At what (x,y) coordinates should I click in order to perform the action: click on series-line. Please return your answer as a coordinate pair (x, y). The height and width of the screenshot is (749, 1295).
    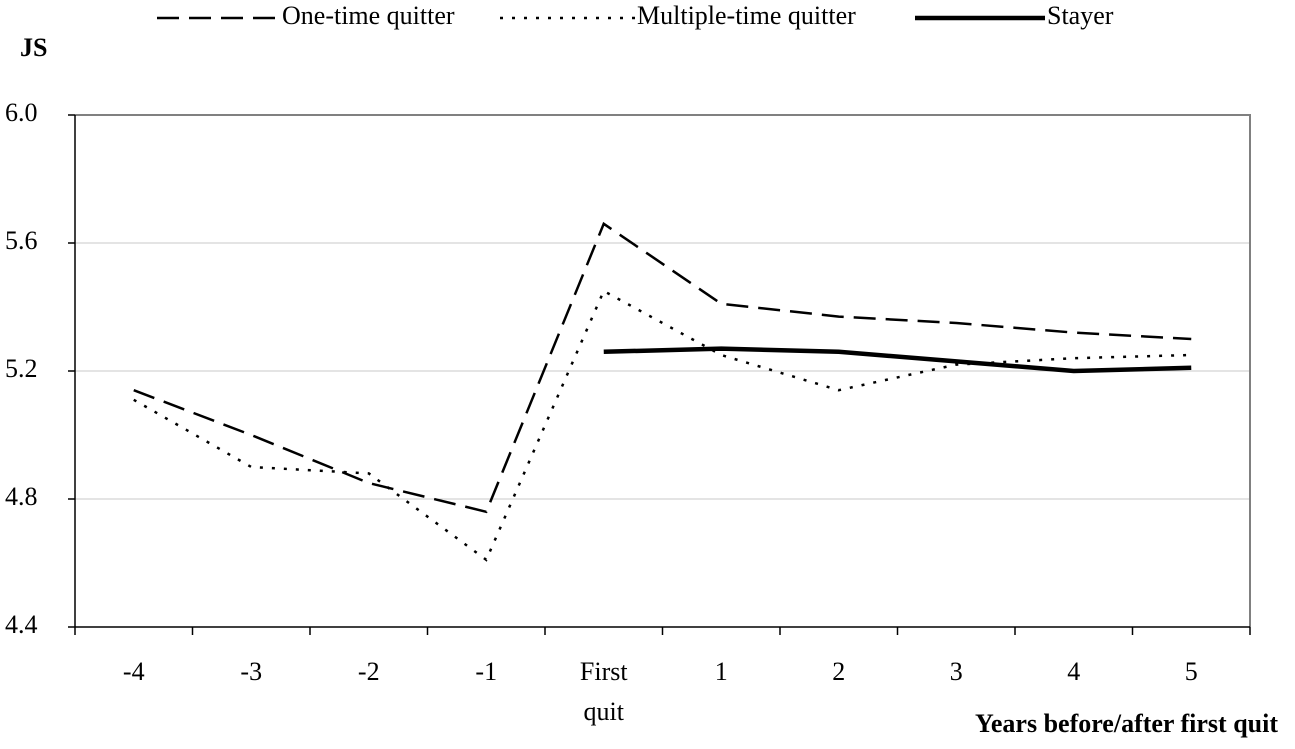
    Looking at the image, I should click on (897, 360).